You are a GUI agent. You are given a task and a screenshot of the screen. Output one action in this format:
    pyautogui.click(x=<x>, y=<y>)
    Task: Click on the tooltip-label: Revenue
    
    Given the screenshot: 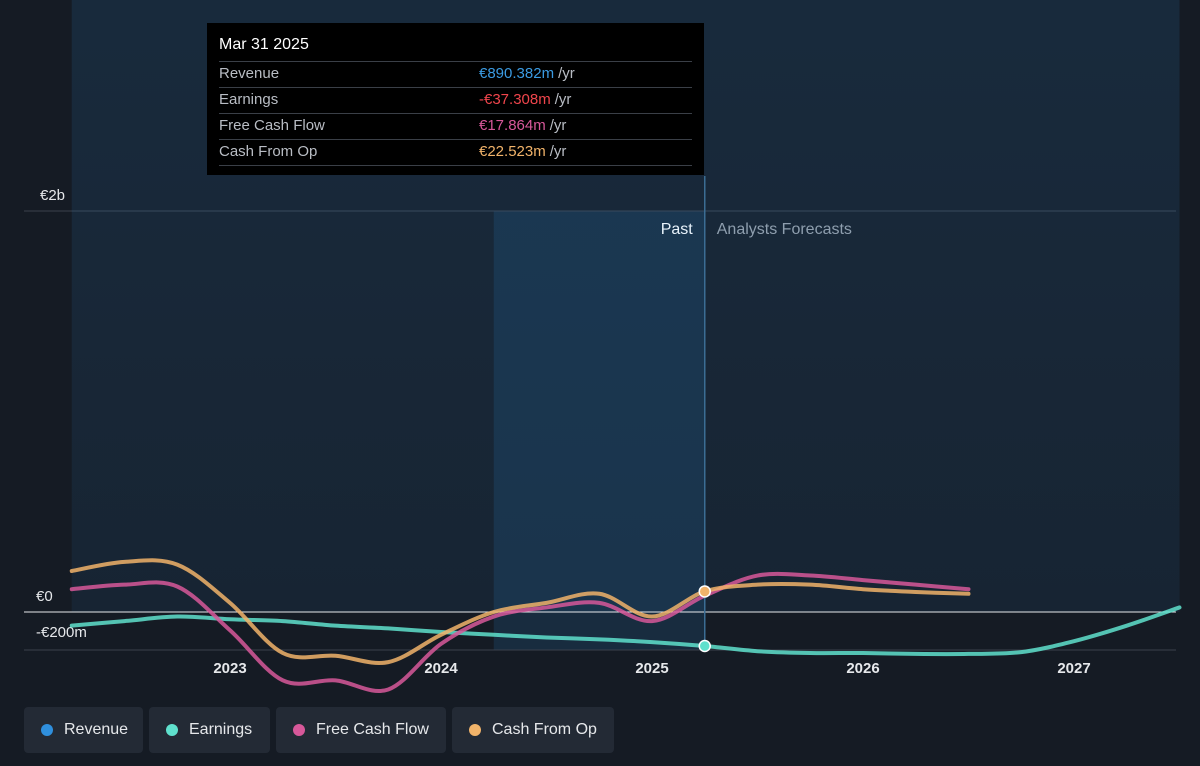 What is the action you would take?
    pyautogui.click(x=249, y=73)
    